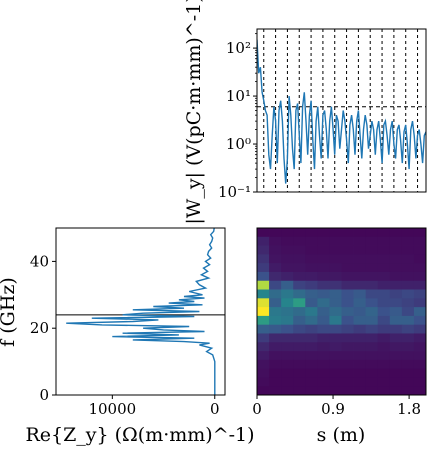 The height and width of the screenshot is (453, 436). I want to click on impedance-y-tick-label: 40, so click(39, 261).